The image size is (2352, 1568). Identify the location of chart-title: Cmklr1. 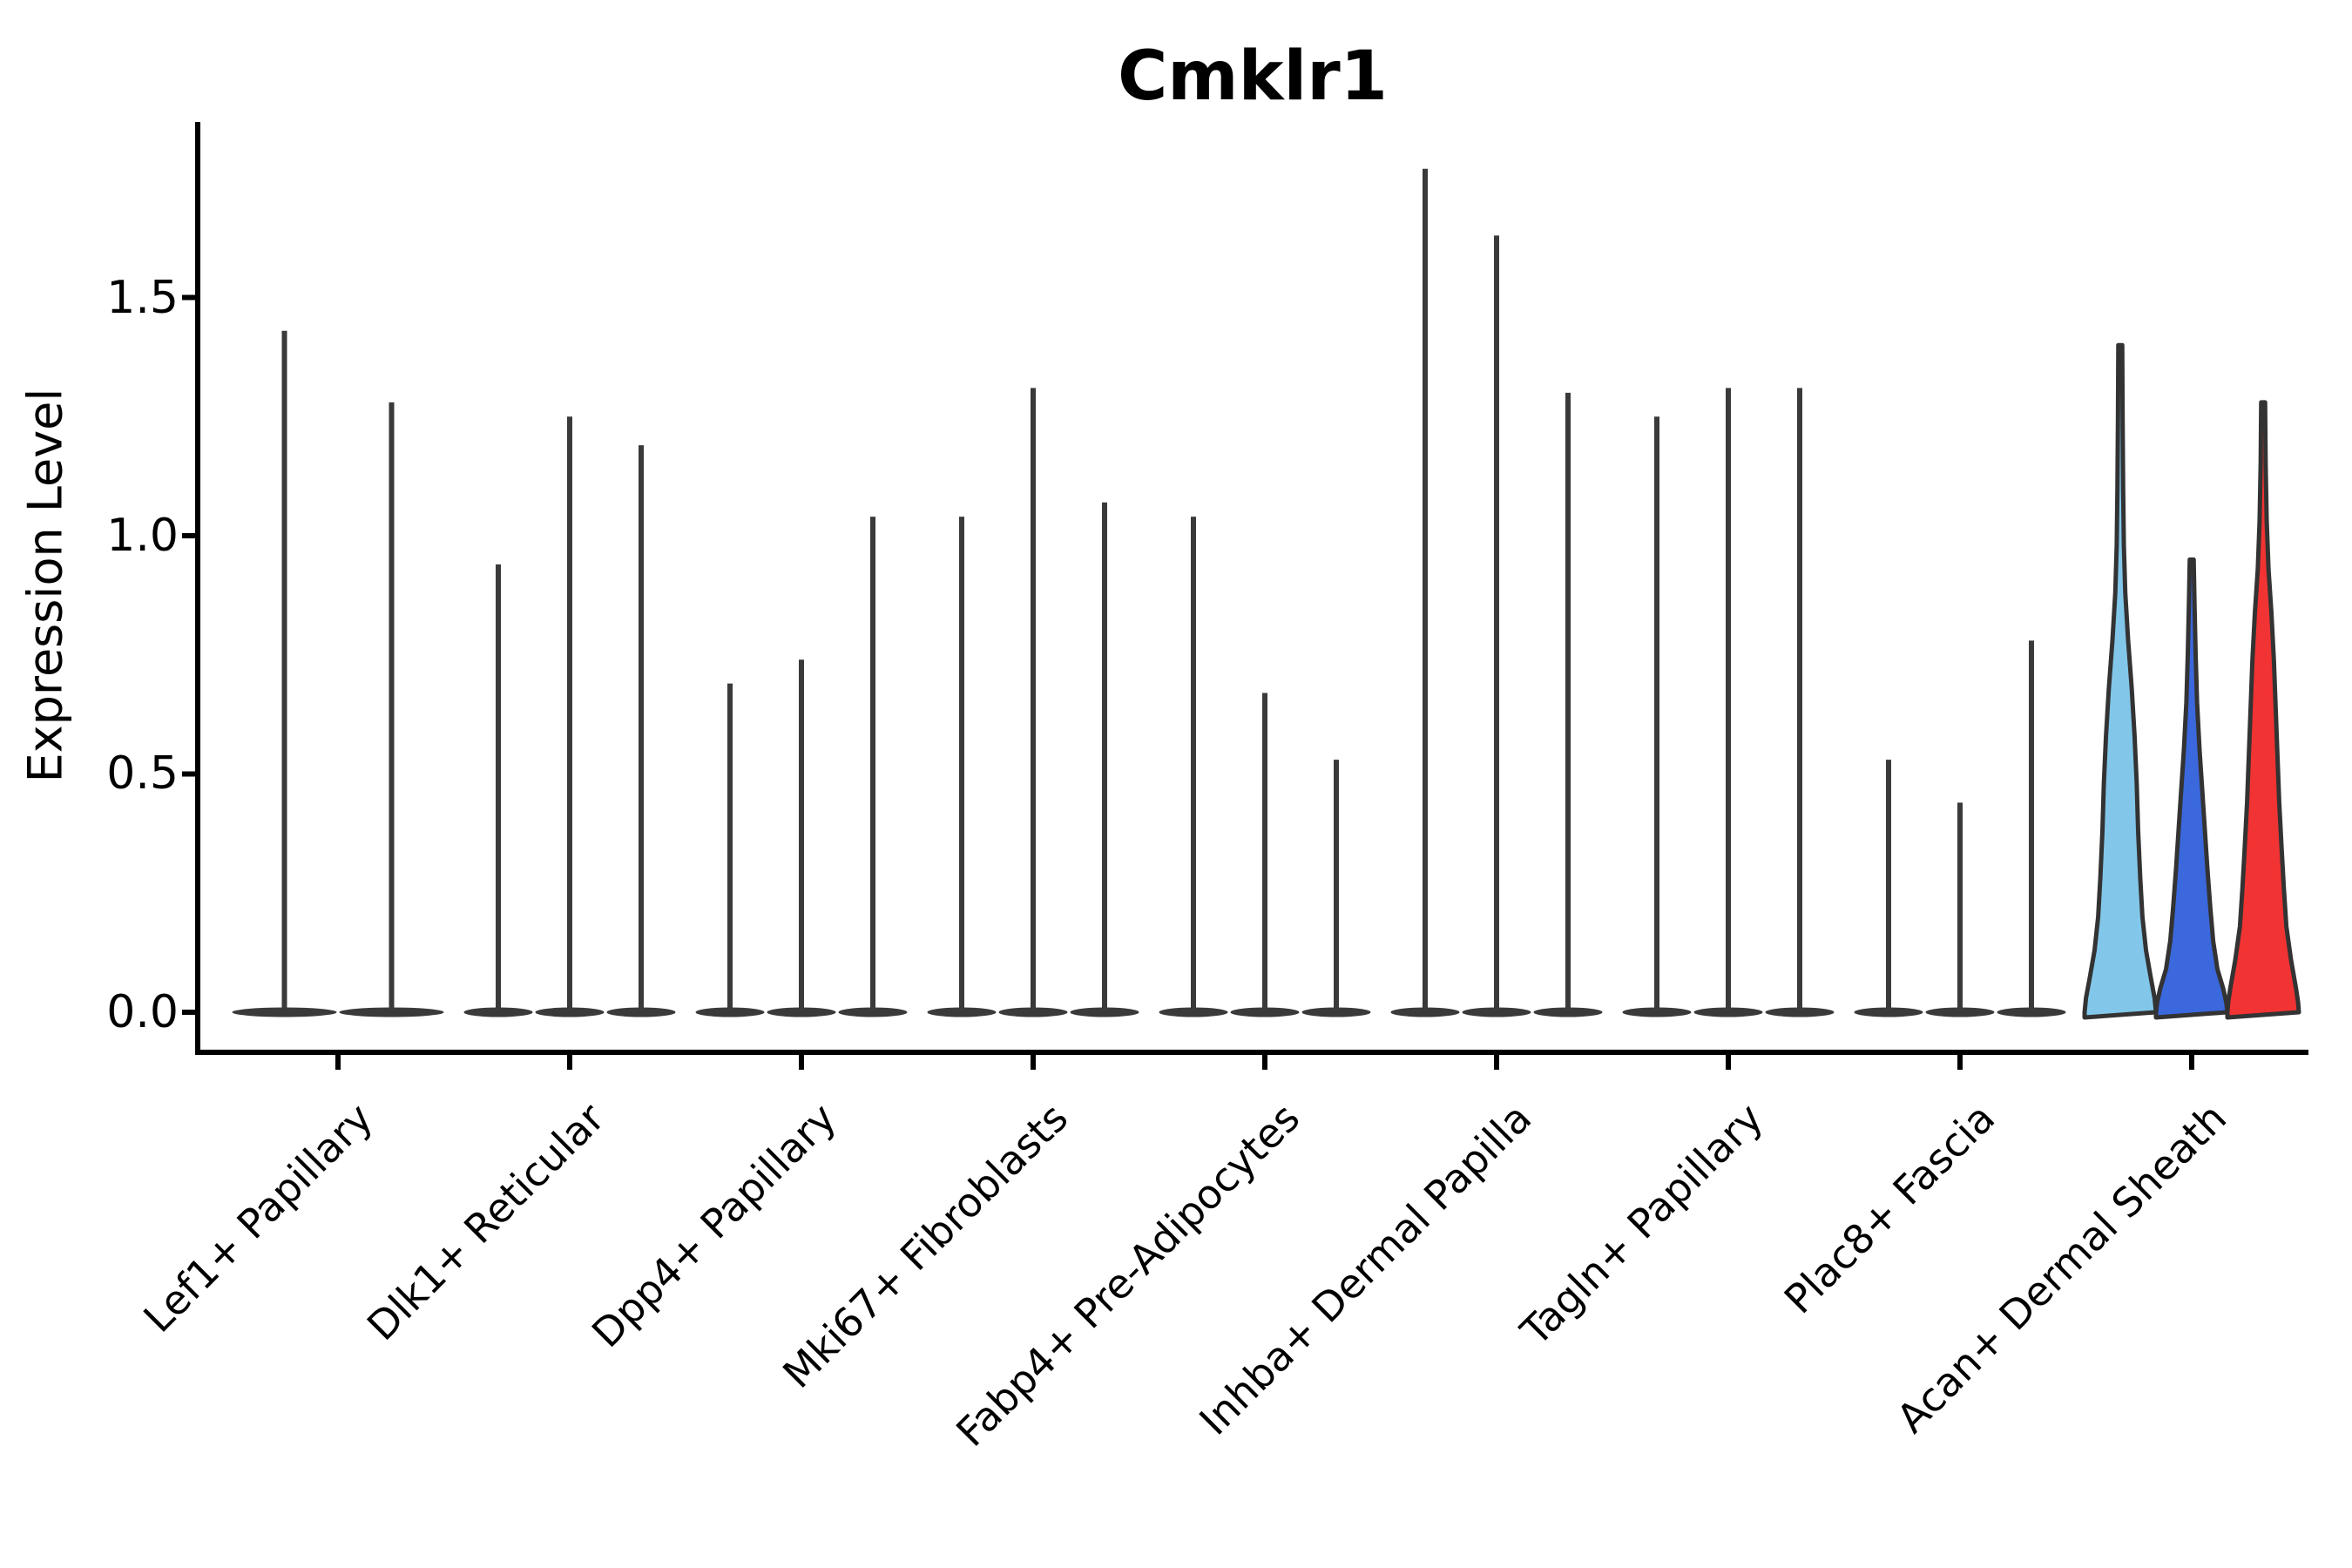
(1253, 76).